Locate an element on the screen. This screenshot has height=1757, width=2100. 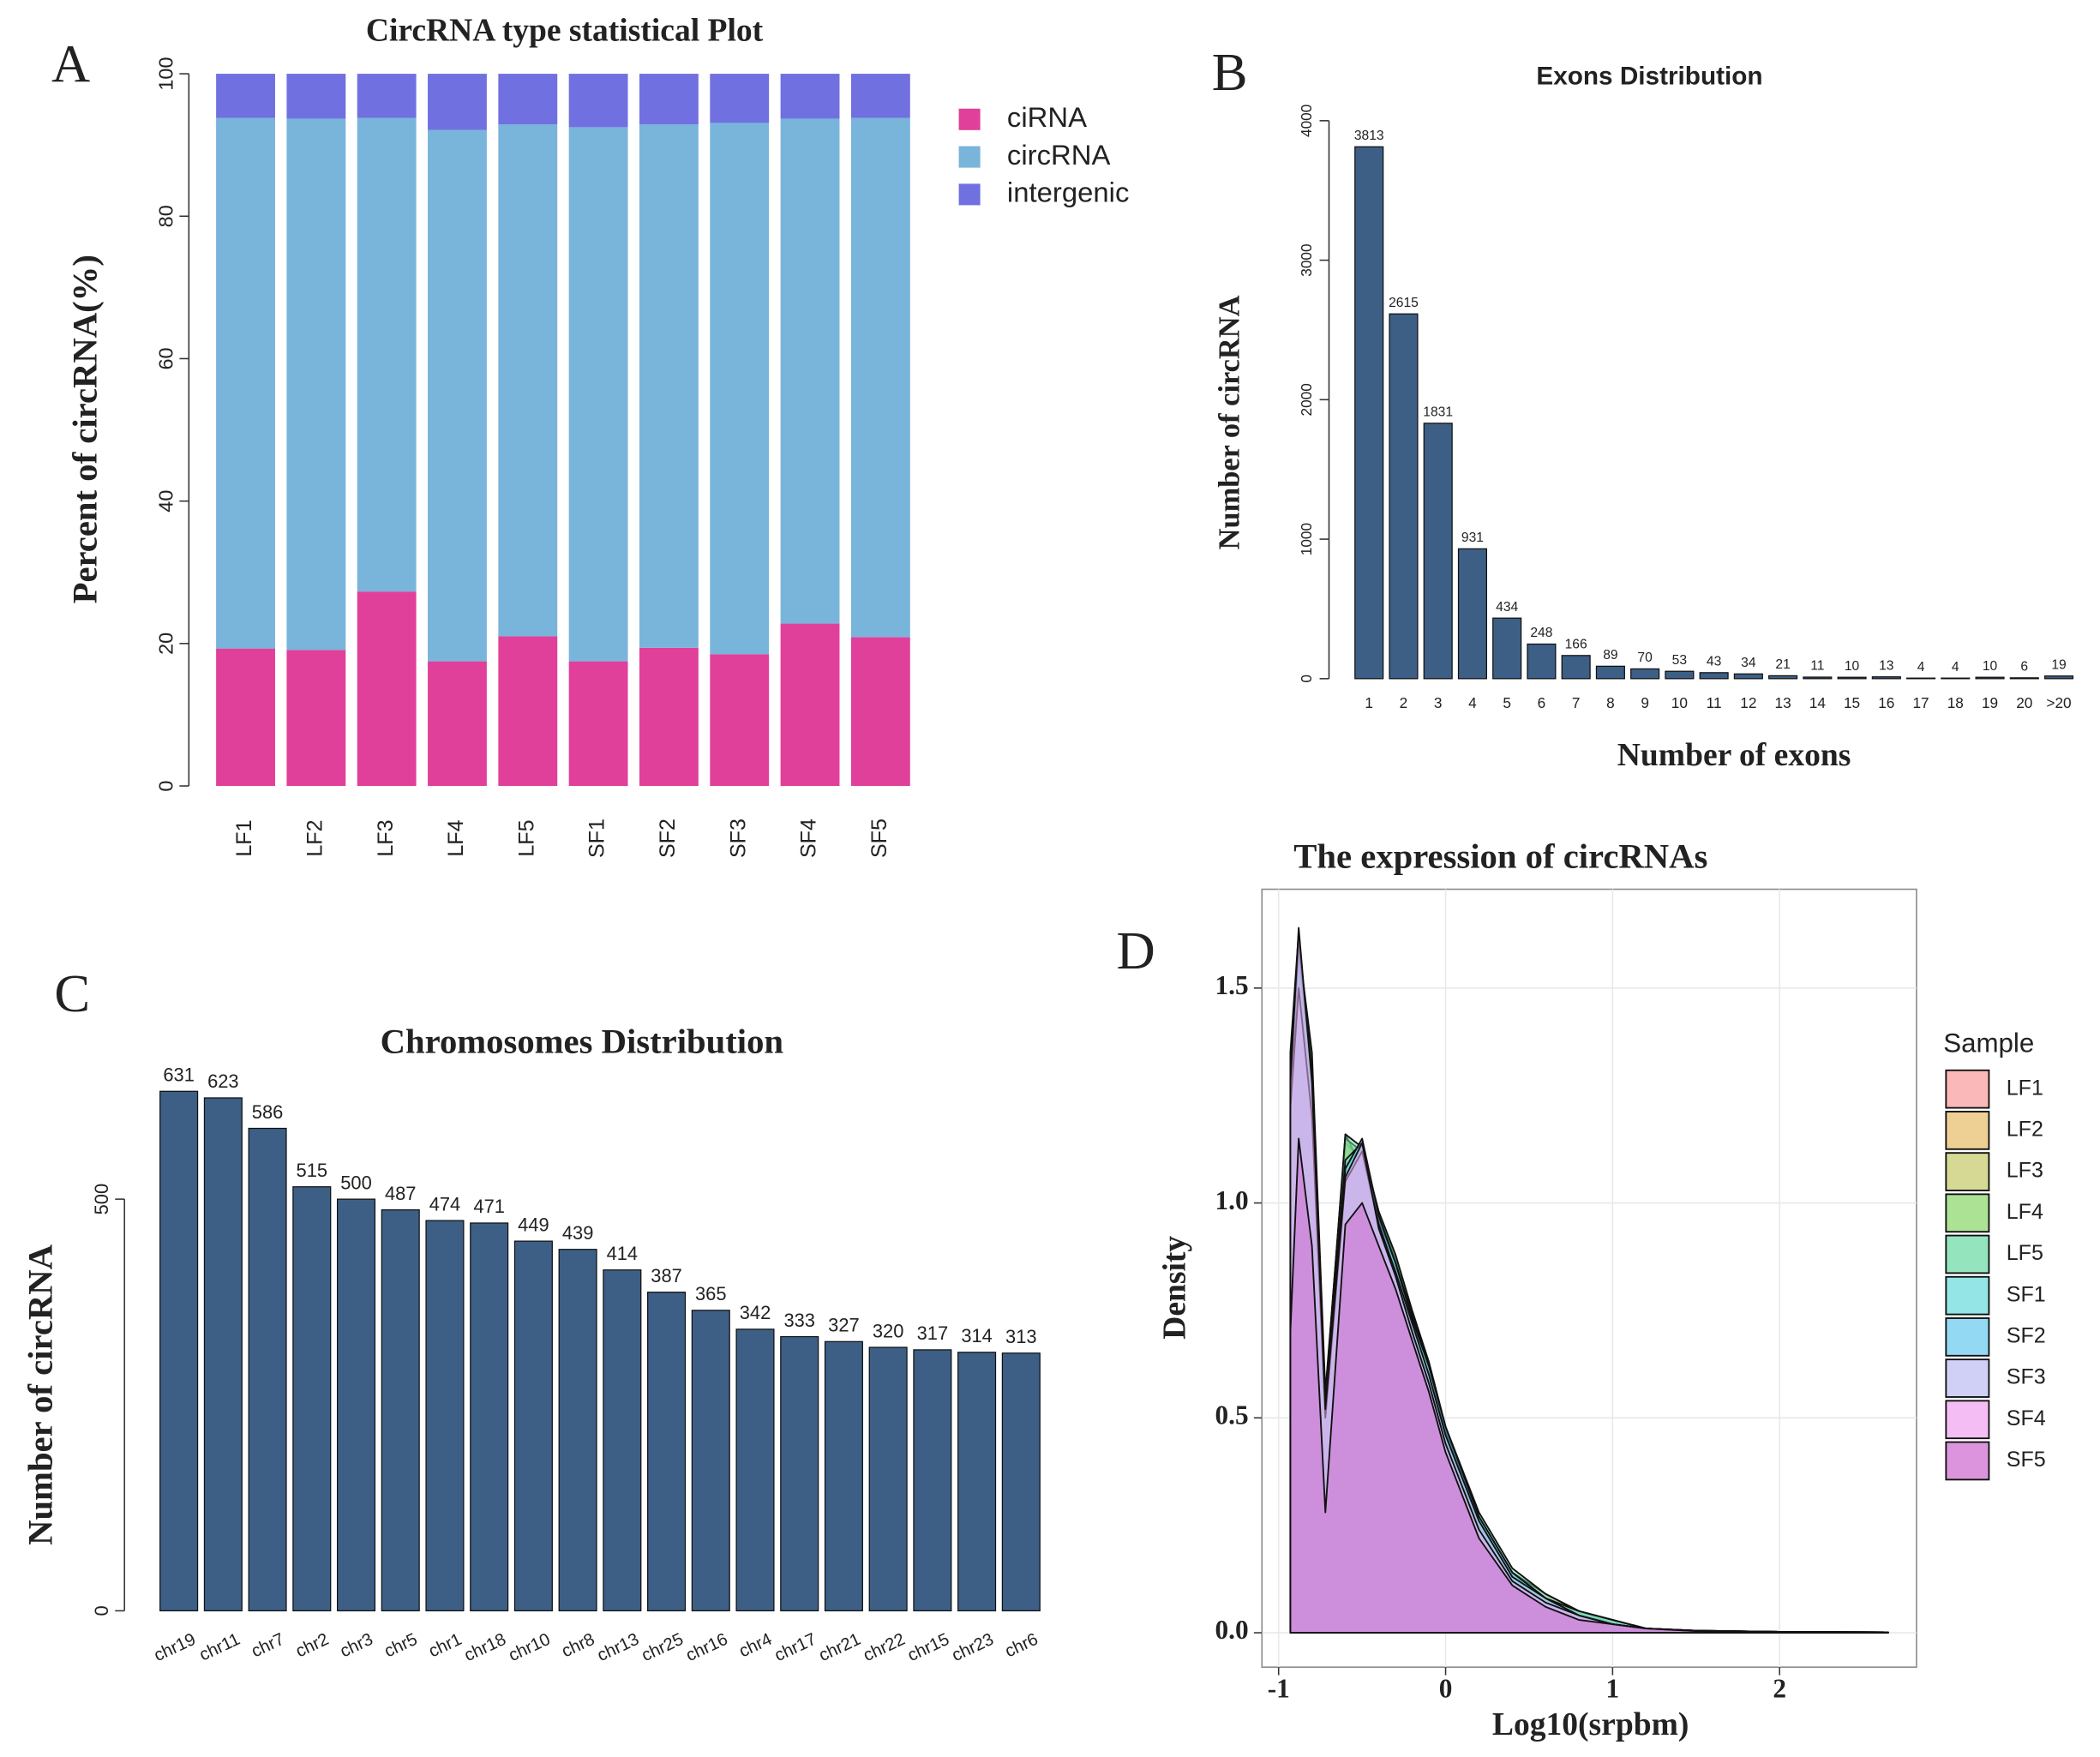
data-label: 166 is located at coordinates (1576, 644).